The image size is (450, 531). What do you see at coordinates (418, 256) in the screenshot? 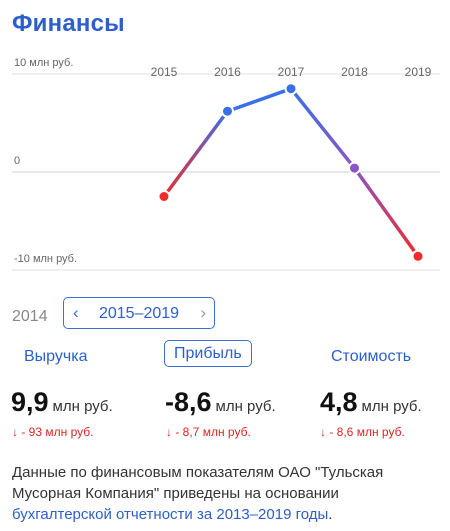
I see `data-point-2019` at bounding box center [418, 256].